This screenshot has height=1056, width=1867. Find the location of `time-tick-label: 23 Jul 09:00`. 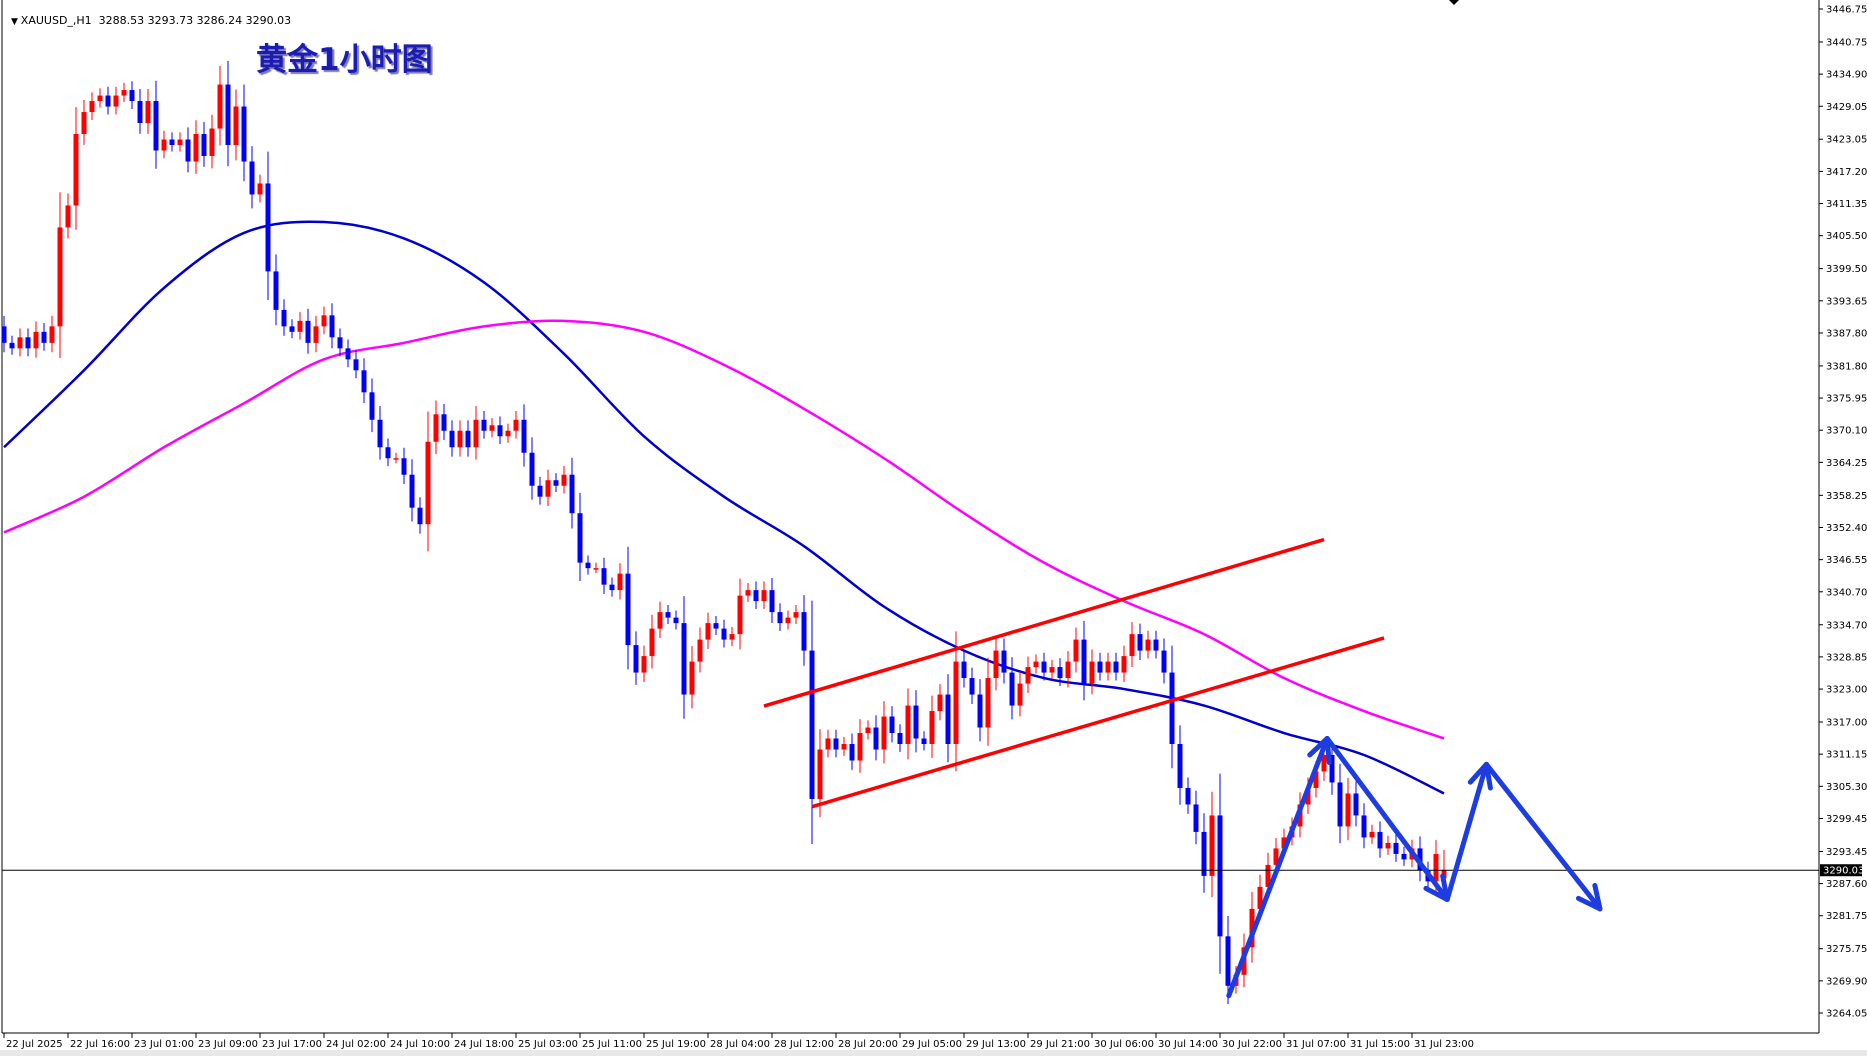

time-tick-label: 23 Jul 09:00 is located at coordinates (228, 1044).